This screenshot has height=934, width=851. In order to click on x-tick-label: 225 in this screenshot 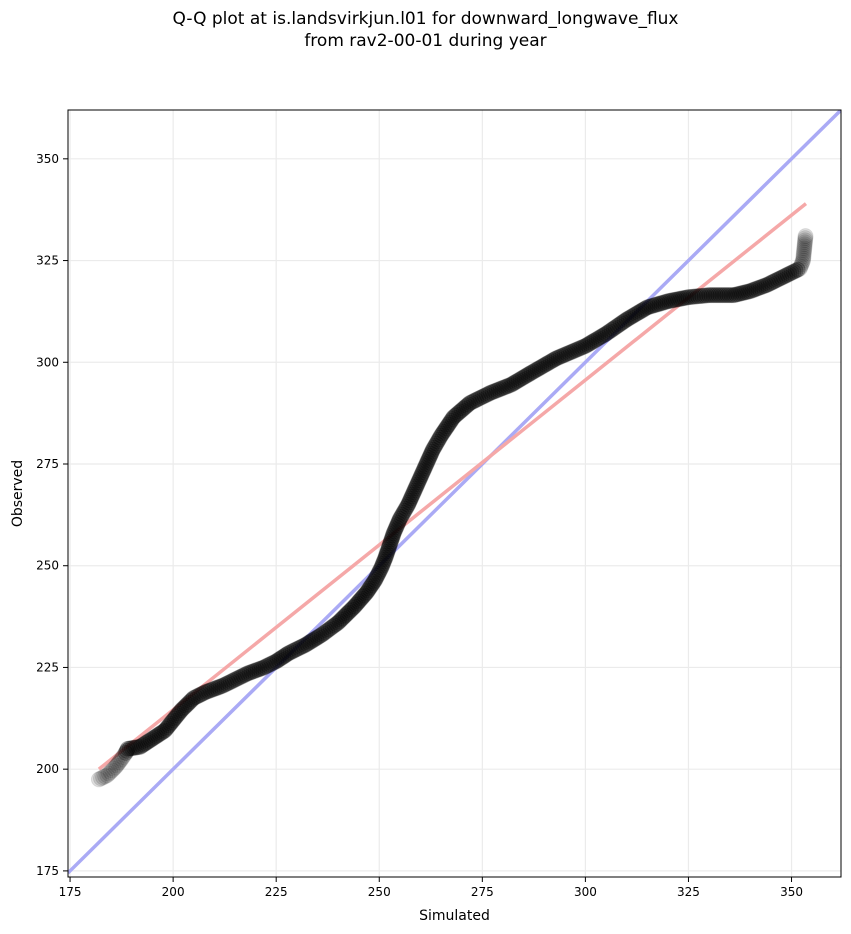, I will do `click(276, 892)`.